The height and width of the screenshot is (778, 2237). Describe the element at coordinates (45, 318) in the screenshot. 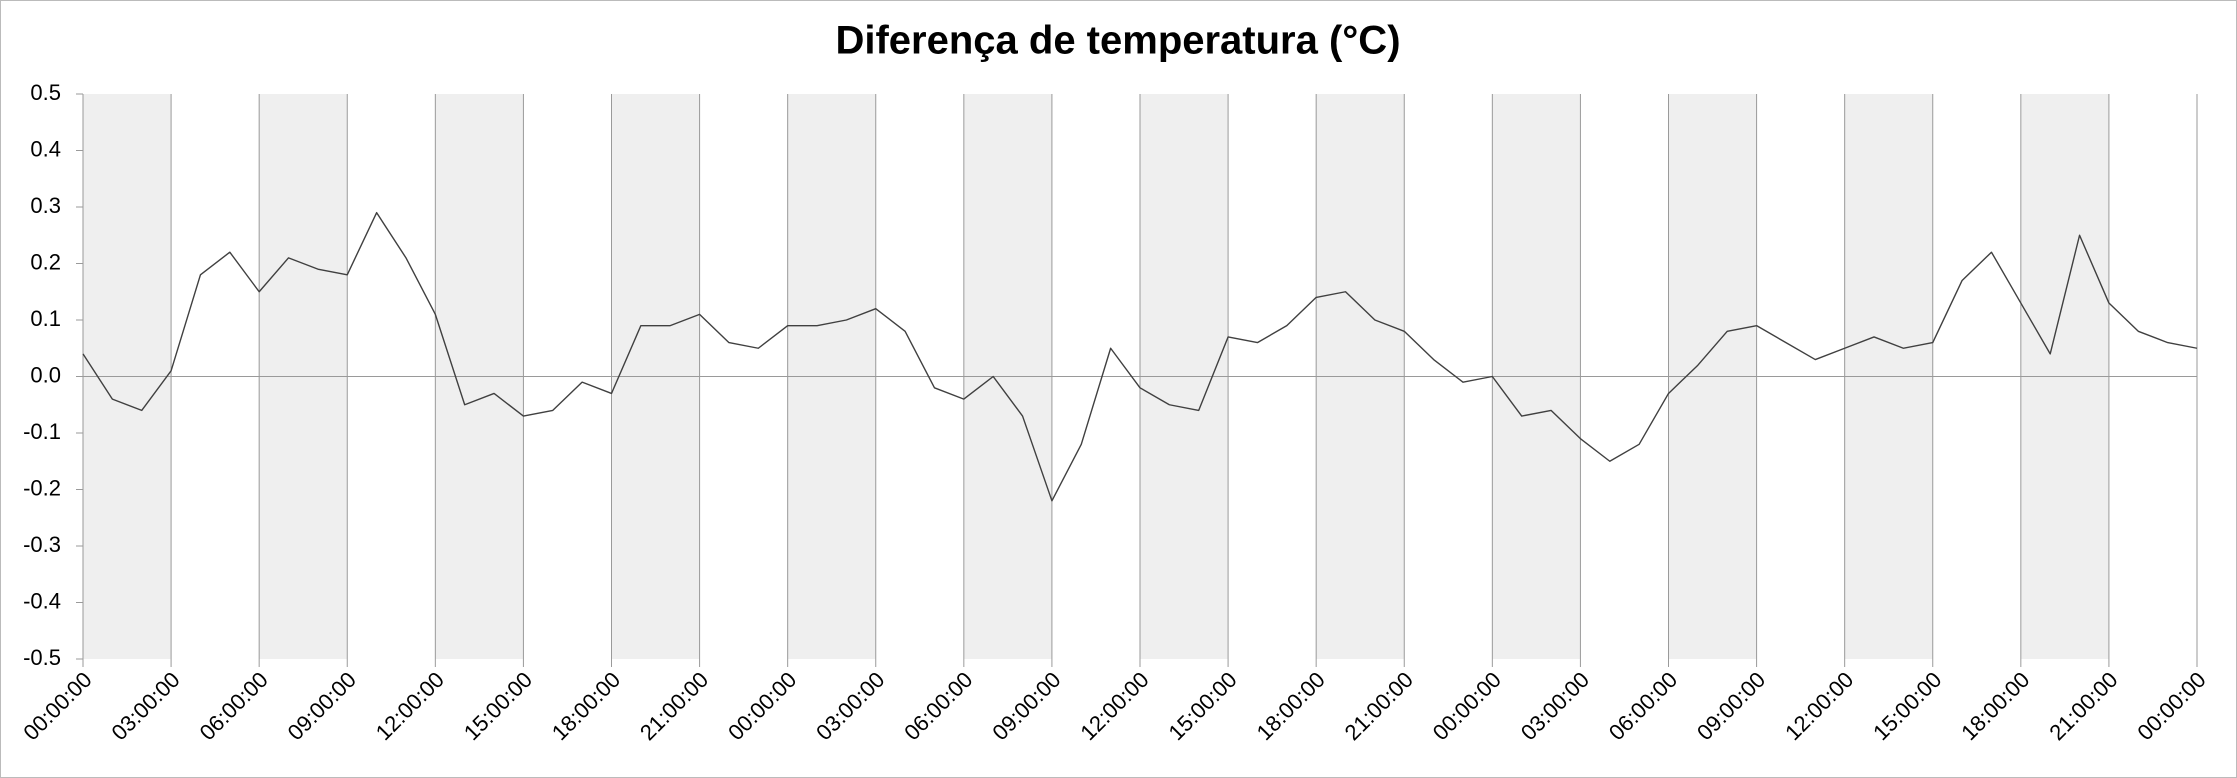

I see `y-tick-label: 0.1` at that location.